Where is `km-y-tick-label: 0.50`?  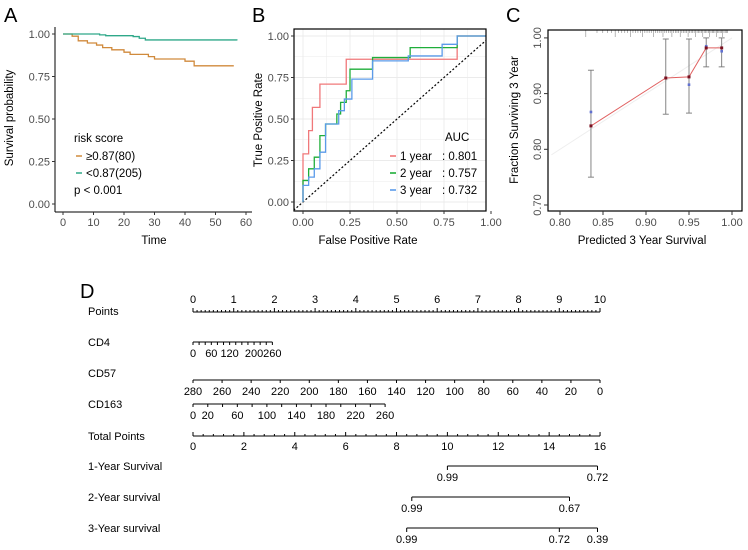 km-y-tick-label: 0.50 is located at coordinates (39, 120).